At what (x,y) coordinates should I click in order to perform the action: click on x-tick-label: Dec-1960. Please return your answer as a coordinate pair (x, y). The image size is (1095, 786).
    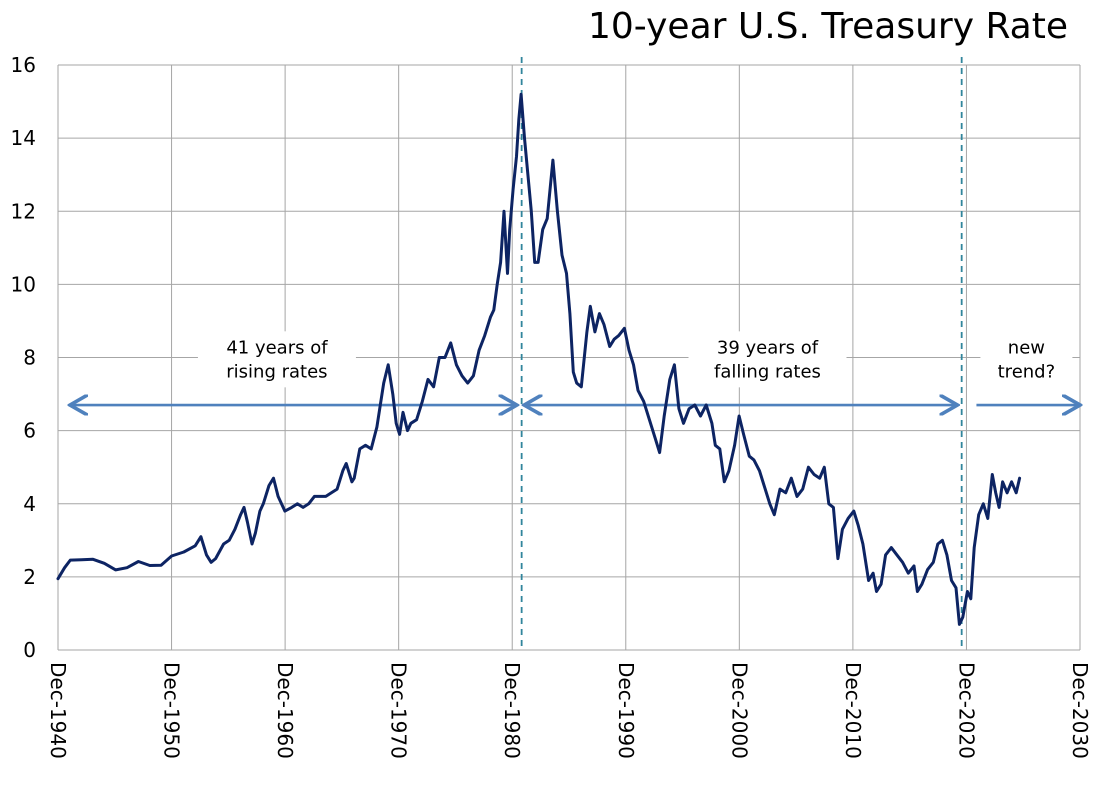
    Looking at the image, I should click on (285, 710).